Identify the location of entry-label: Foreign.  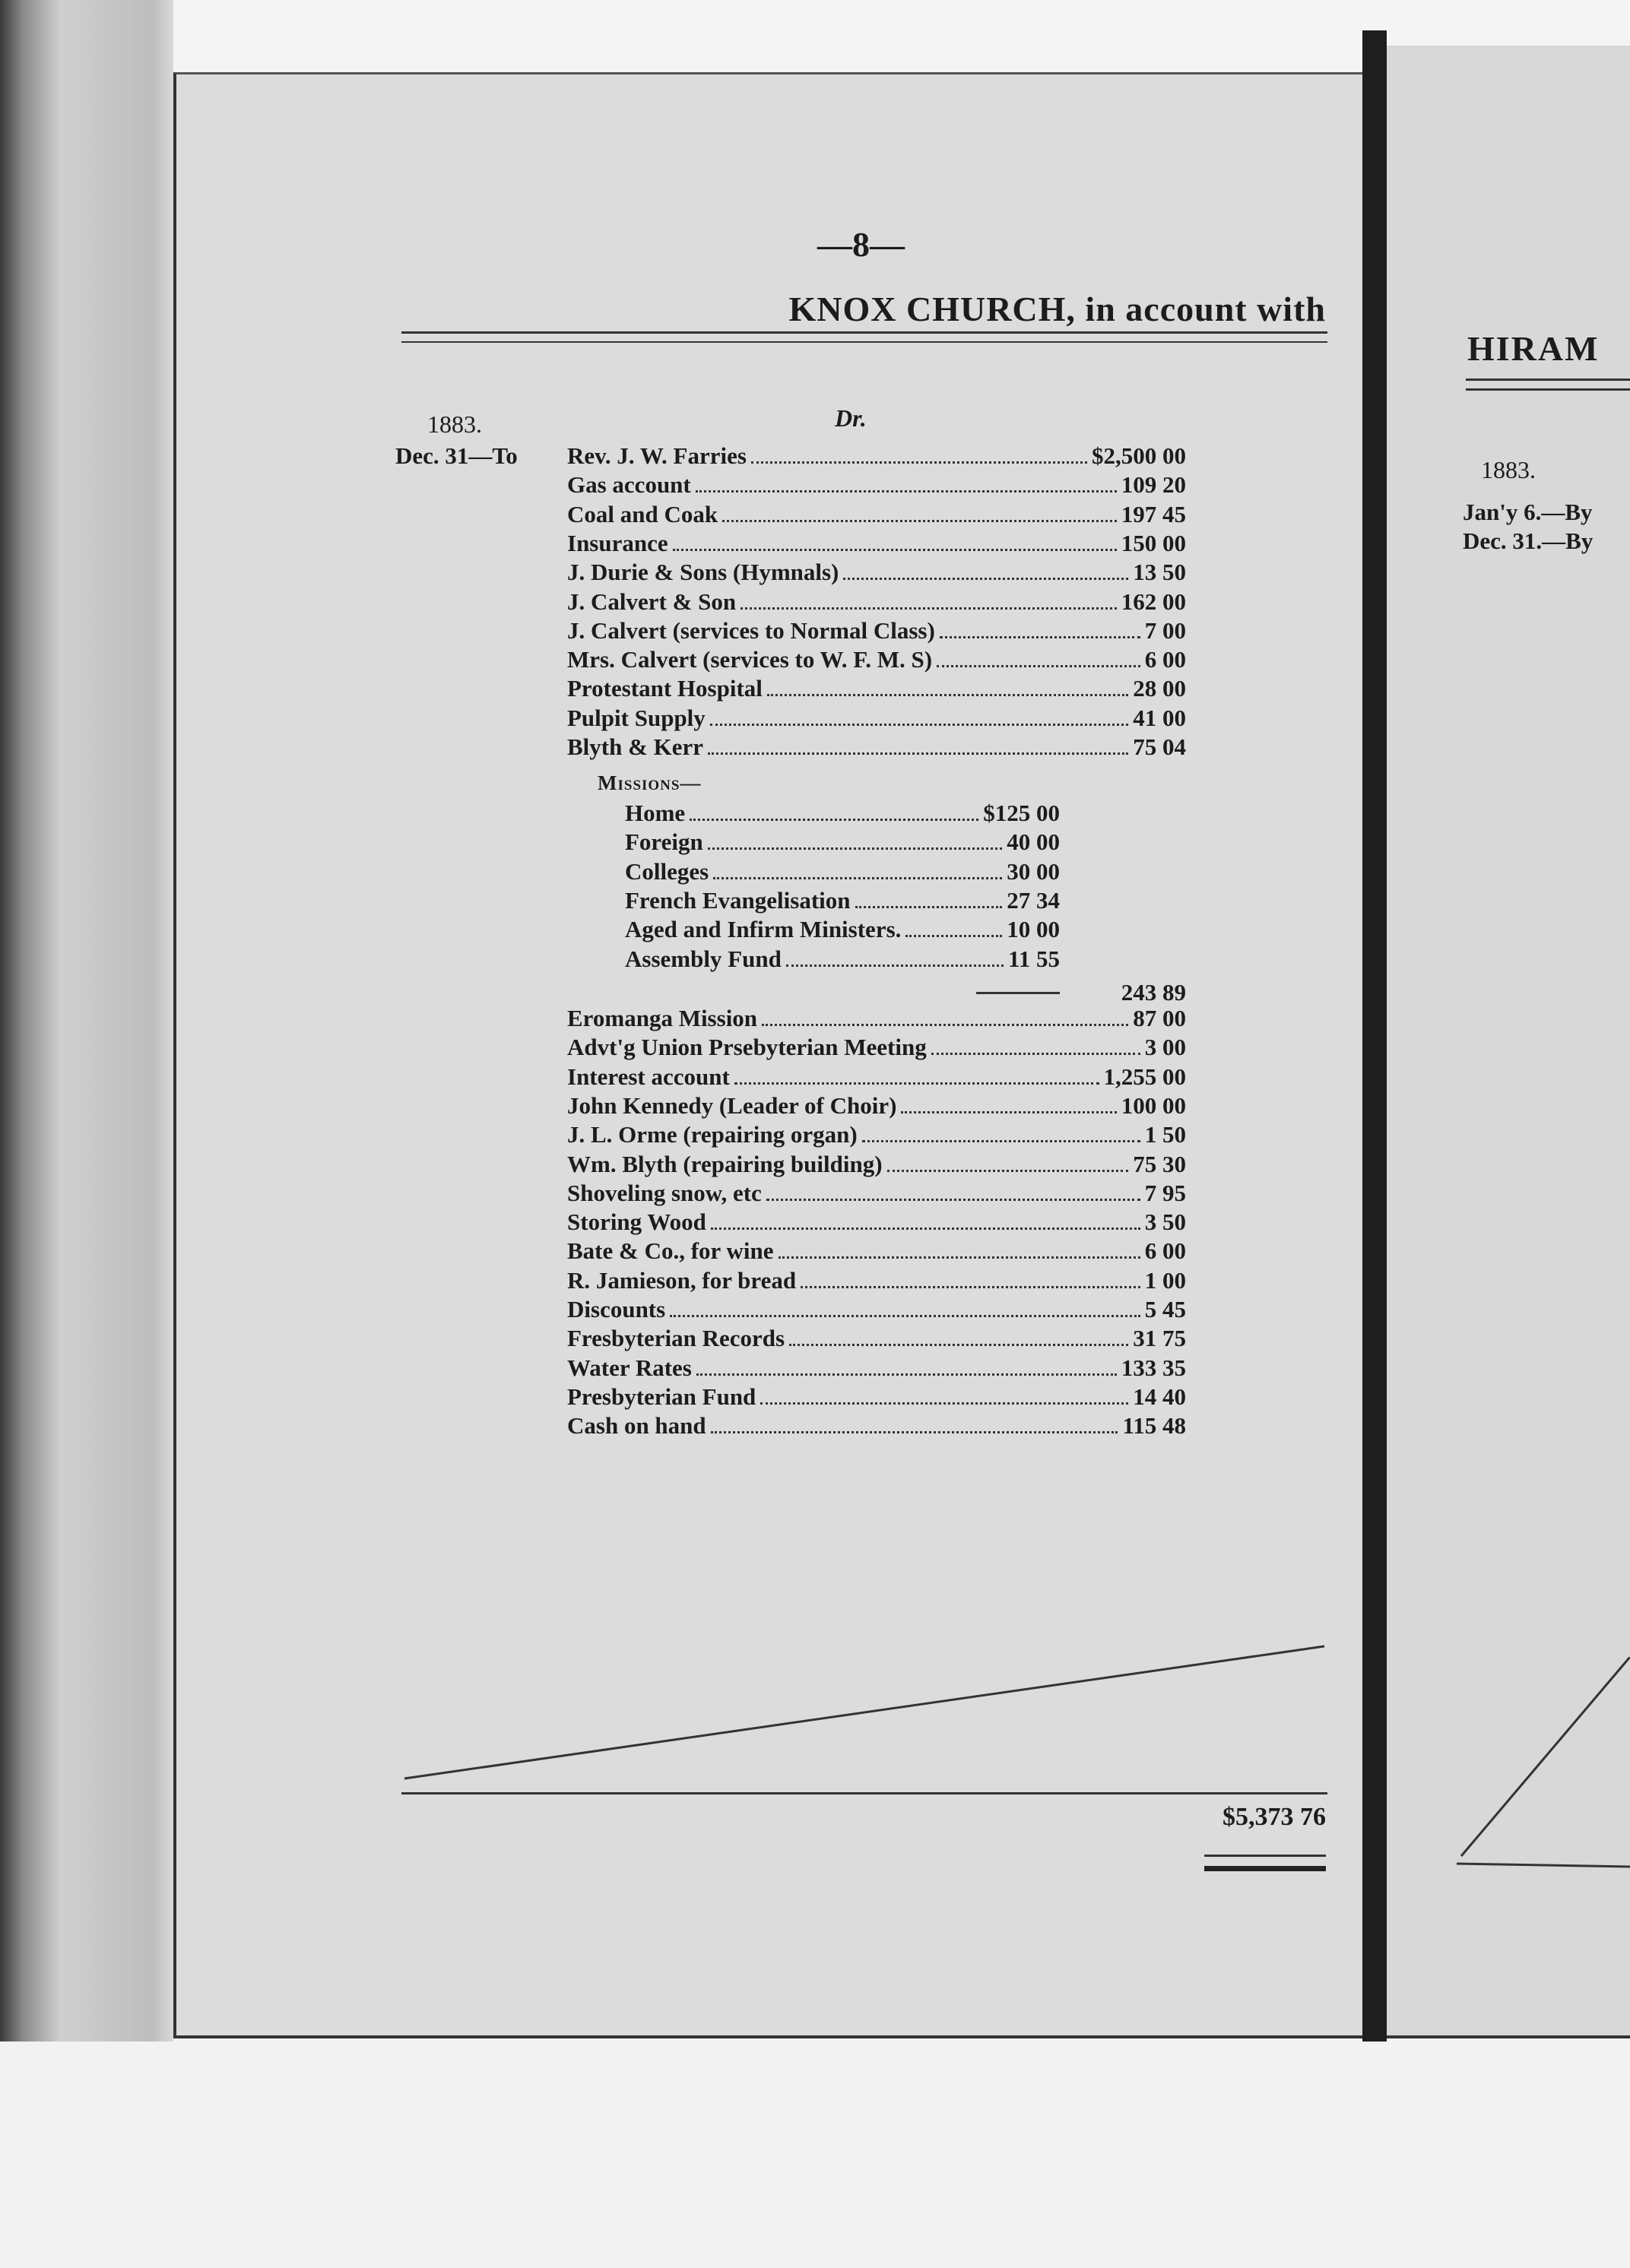
(664, 842).